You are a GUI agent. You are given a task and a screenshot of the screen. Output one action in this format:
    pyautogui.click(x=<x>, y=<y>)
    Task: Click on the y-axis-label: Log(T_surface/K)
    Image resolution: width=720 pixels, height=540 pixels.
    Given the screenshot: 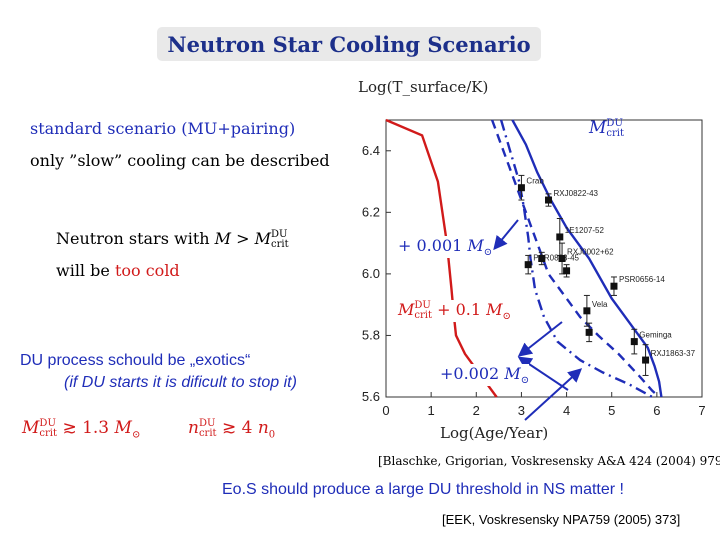 What is the action you would take?
    pyautogui.click(x=423, y=87)
    